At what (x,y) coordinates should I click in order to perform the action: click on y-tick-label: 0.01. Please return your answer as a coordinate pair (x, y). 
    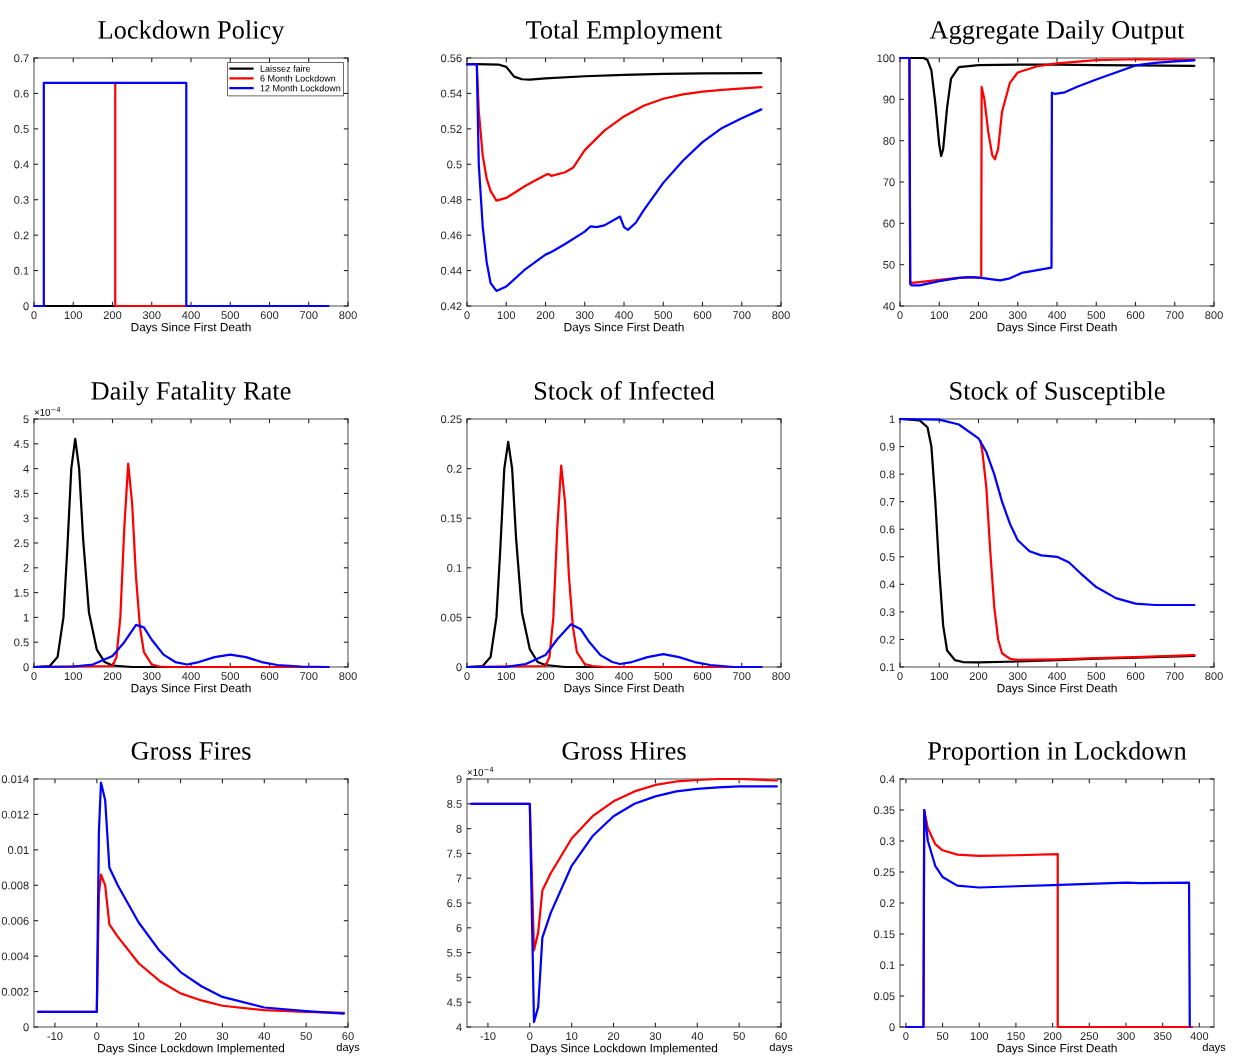
    Looking at the image, I should click on (18, 850).